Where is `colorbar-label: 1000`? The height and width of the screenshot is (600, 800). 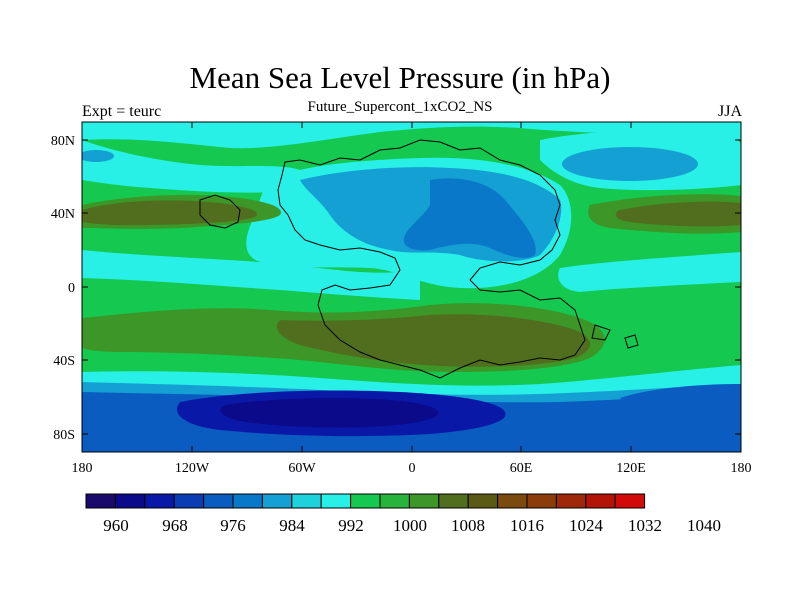 colorbar-label: 1000 is located at coordinates (410, 525).